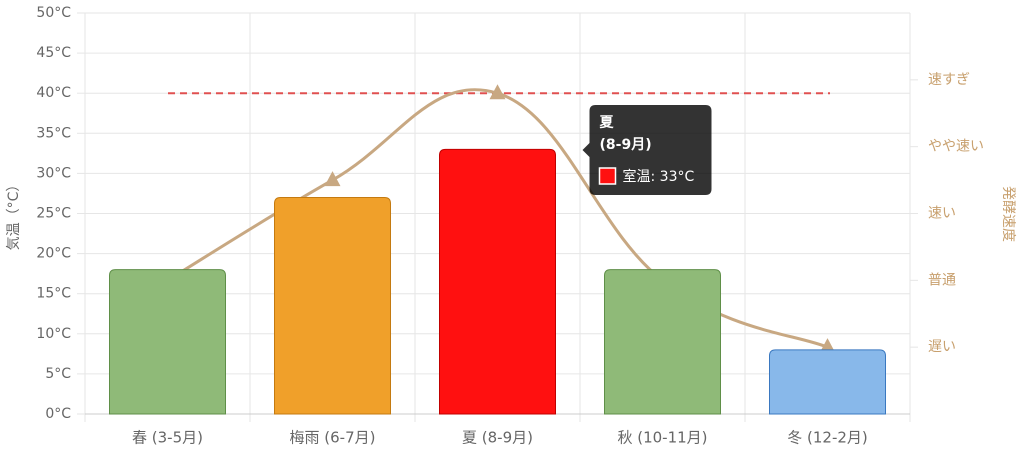  What do you see at coordinates (497, 438) in the screenshot?
I see `x-tick-label: 夏 (8-9月)` at bounding box center [497, 438].